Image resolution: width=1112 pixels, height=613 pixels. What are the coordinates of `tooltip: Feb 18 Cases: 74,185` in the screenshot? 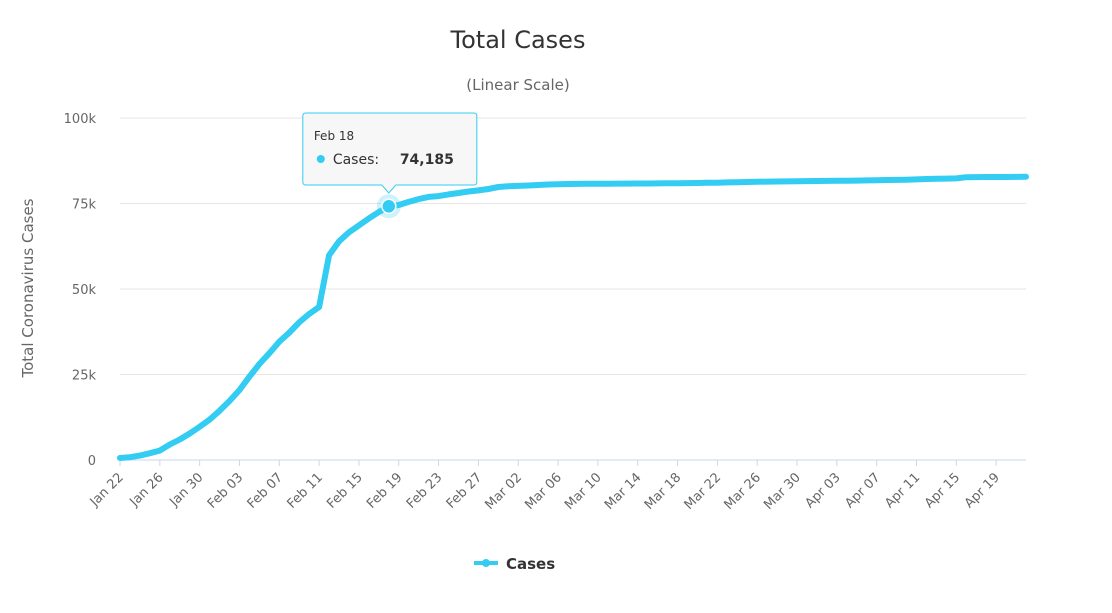 It's located at (390, 153).